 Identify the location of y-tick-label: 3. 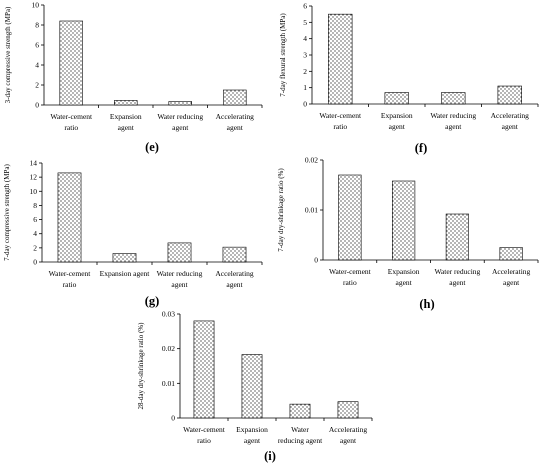
(305, 55).